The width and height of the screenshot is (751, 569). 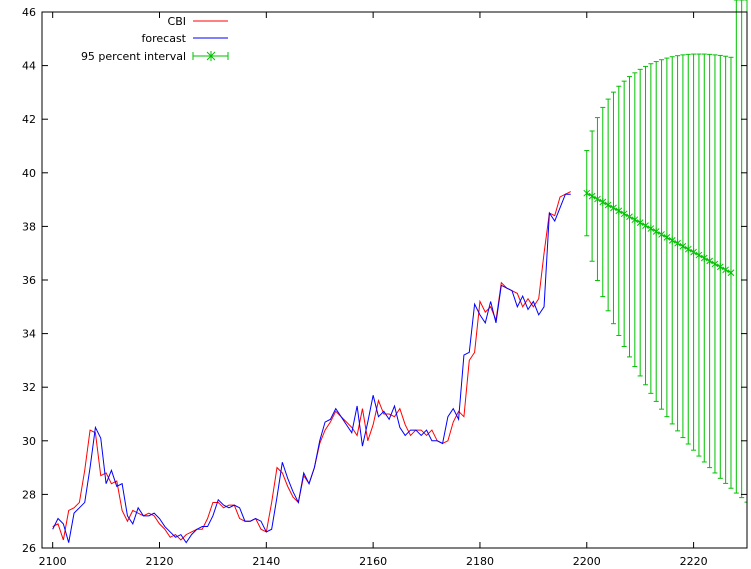 I want to click on legend-swatch-interval, so click(x=210, y=56).